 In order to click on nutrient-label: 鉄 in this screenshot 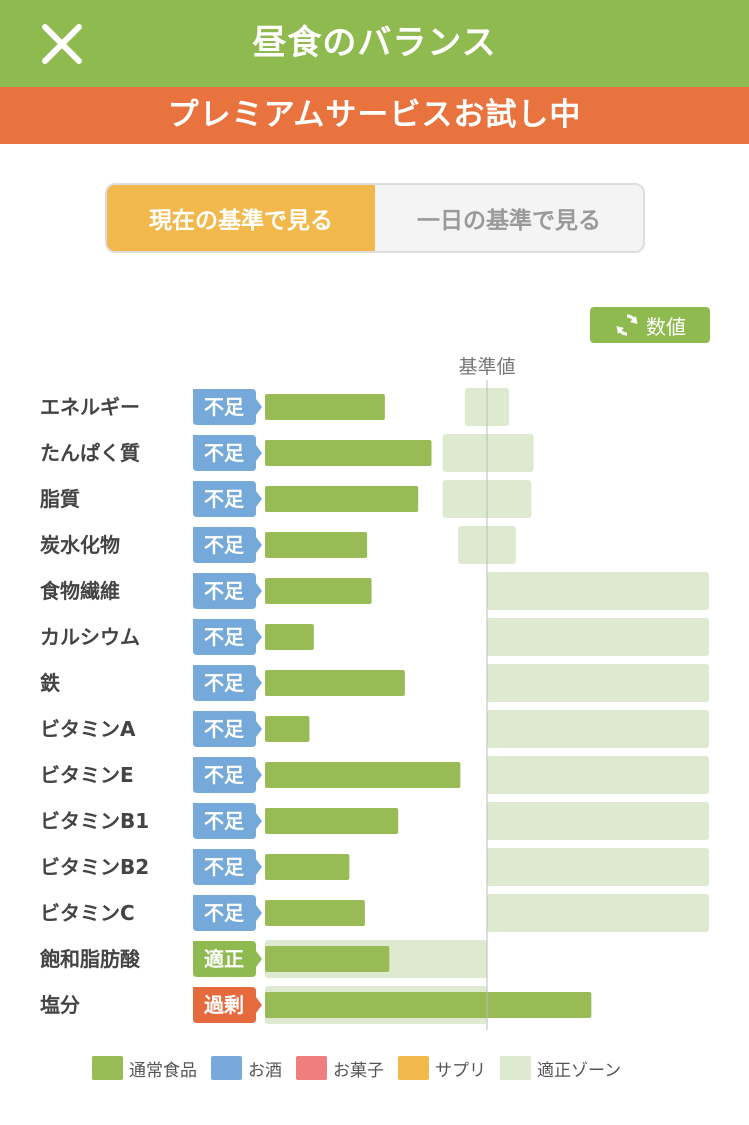, I will do `click(50, 683)`.